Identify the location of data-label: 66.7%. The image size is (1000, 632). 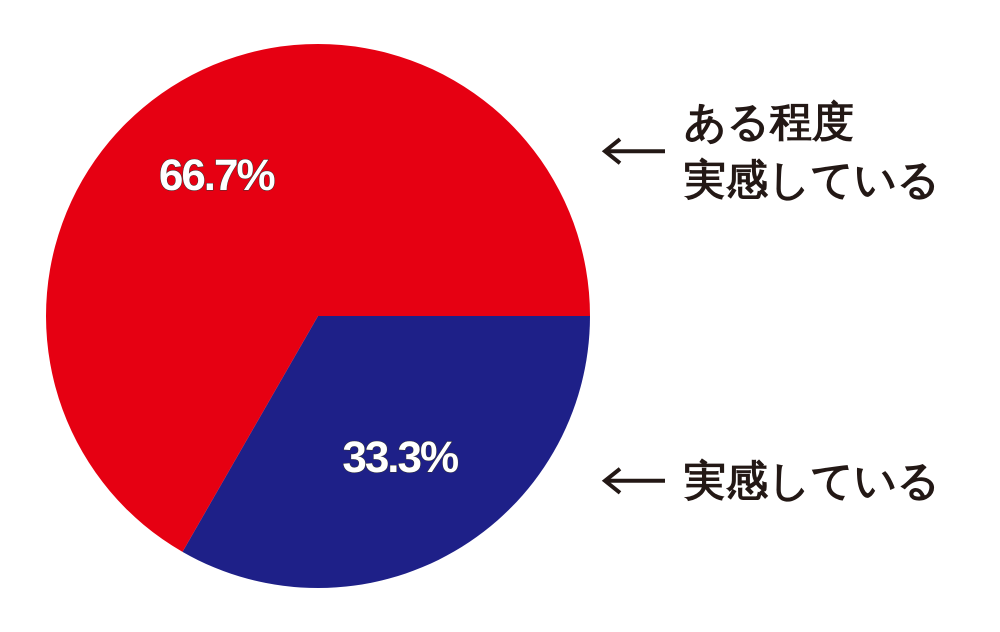
(216, 175).